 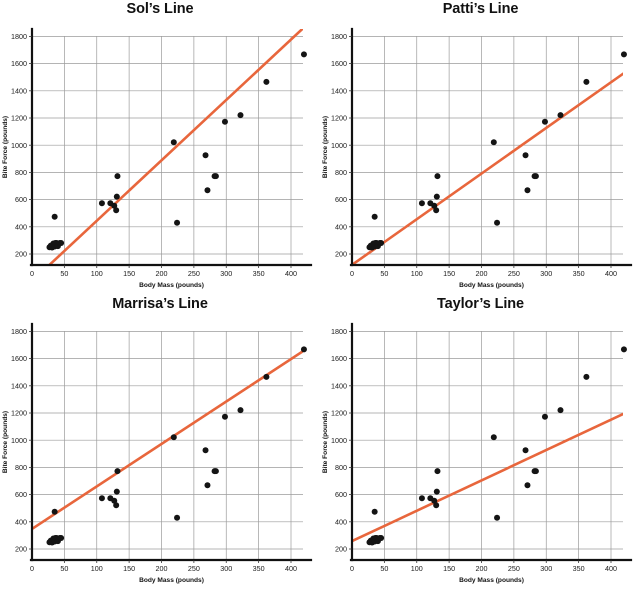 What do you see at coordinates (21, 494) in the screenshot?
I see `y-tick-label: 600` at bounding box center [21, 494].